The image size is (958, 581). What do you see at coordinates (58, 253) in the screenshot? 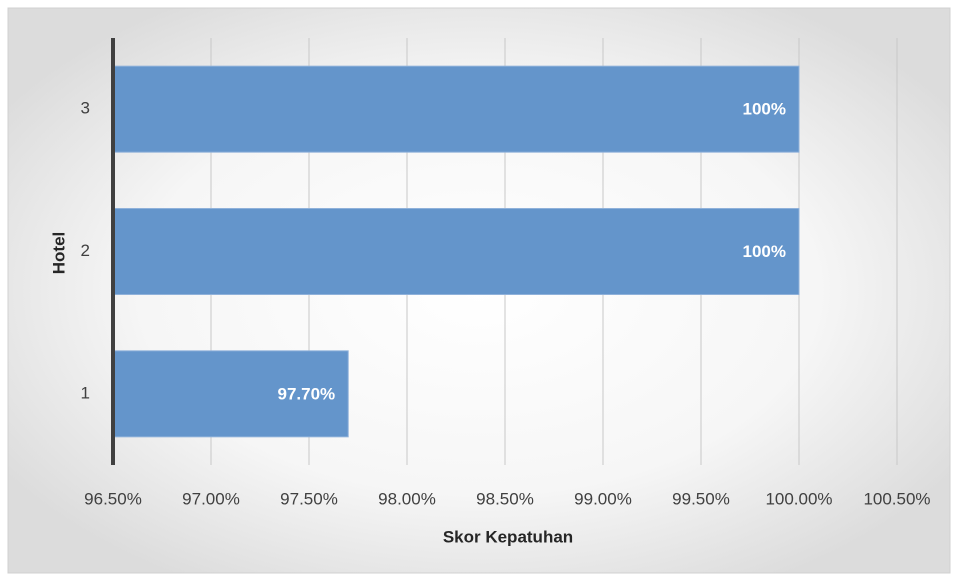
I see `y-axis-title: Hotel` at bounding box center [58, 253].